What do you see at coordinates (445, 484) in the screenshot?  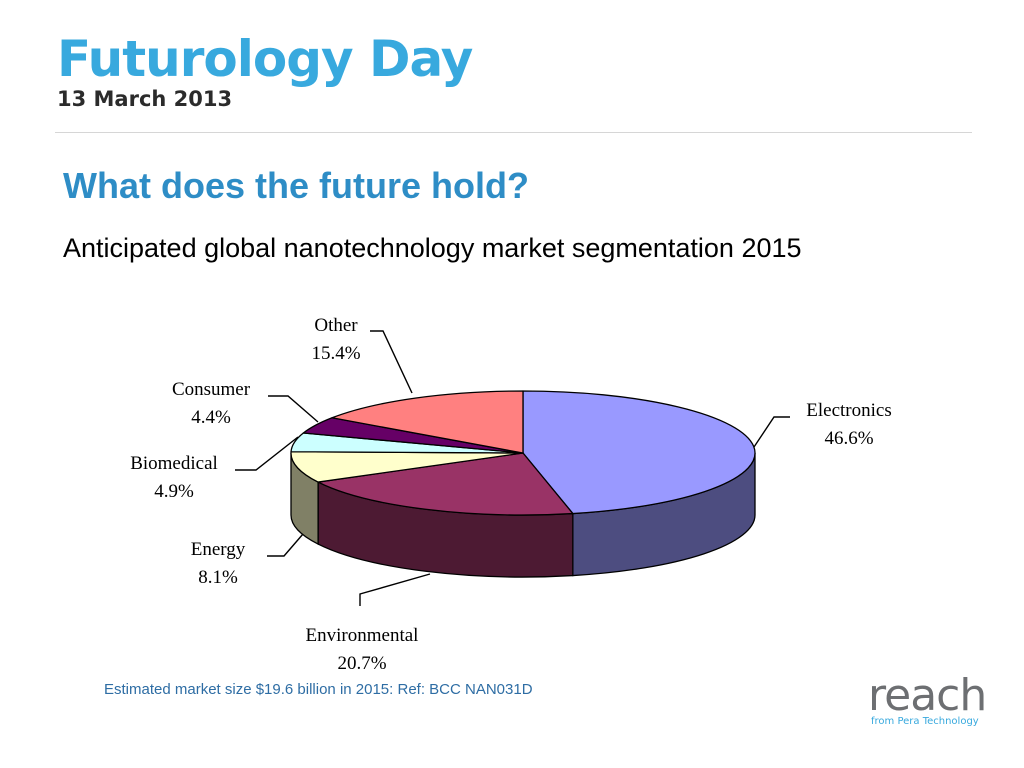 I see `pie-slice-environmental` at bounding box center [445, 484].